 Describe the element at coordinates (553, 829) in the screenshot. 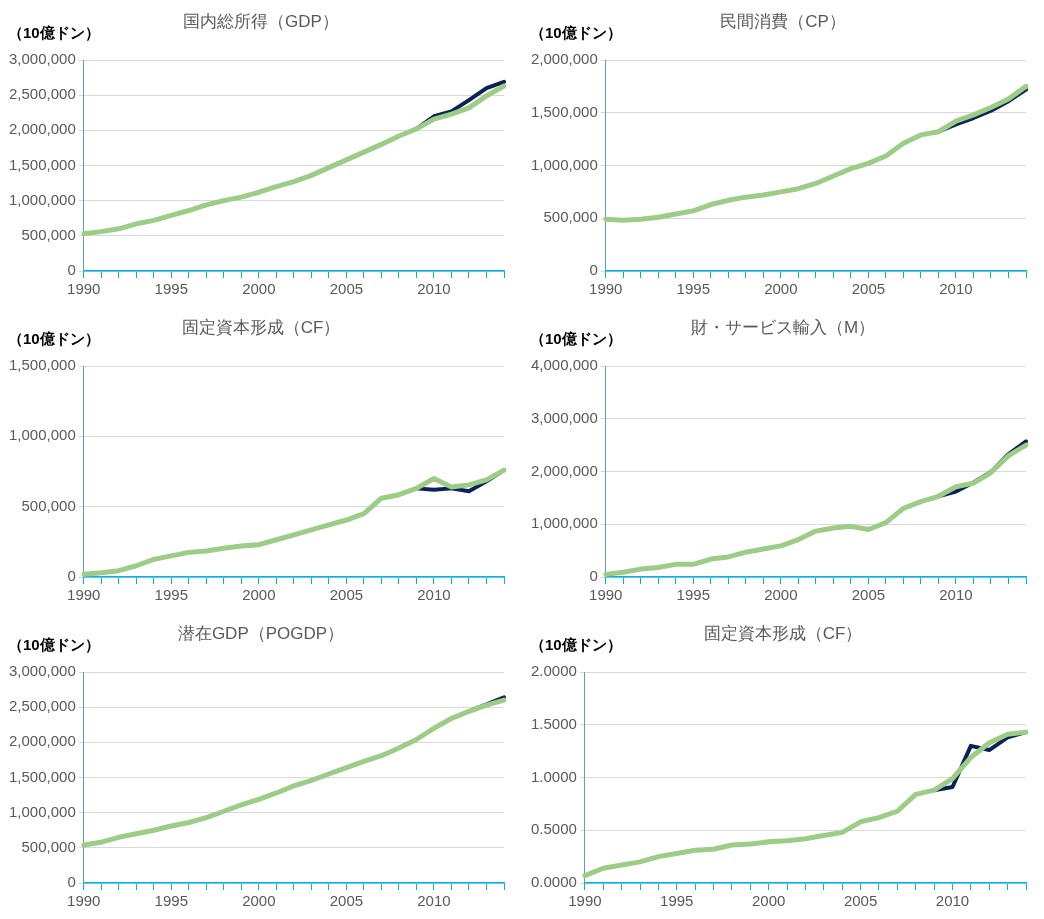

I see `y-tick-label: 0.5000` at that location.